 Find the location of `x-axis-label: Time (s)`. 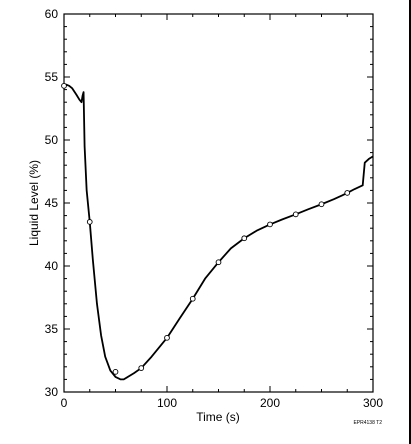

x-axis-label: Time (s) is located at coordinates (218, 417).